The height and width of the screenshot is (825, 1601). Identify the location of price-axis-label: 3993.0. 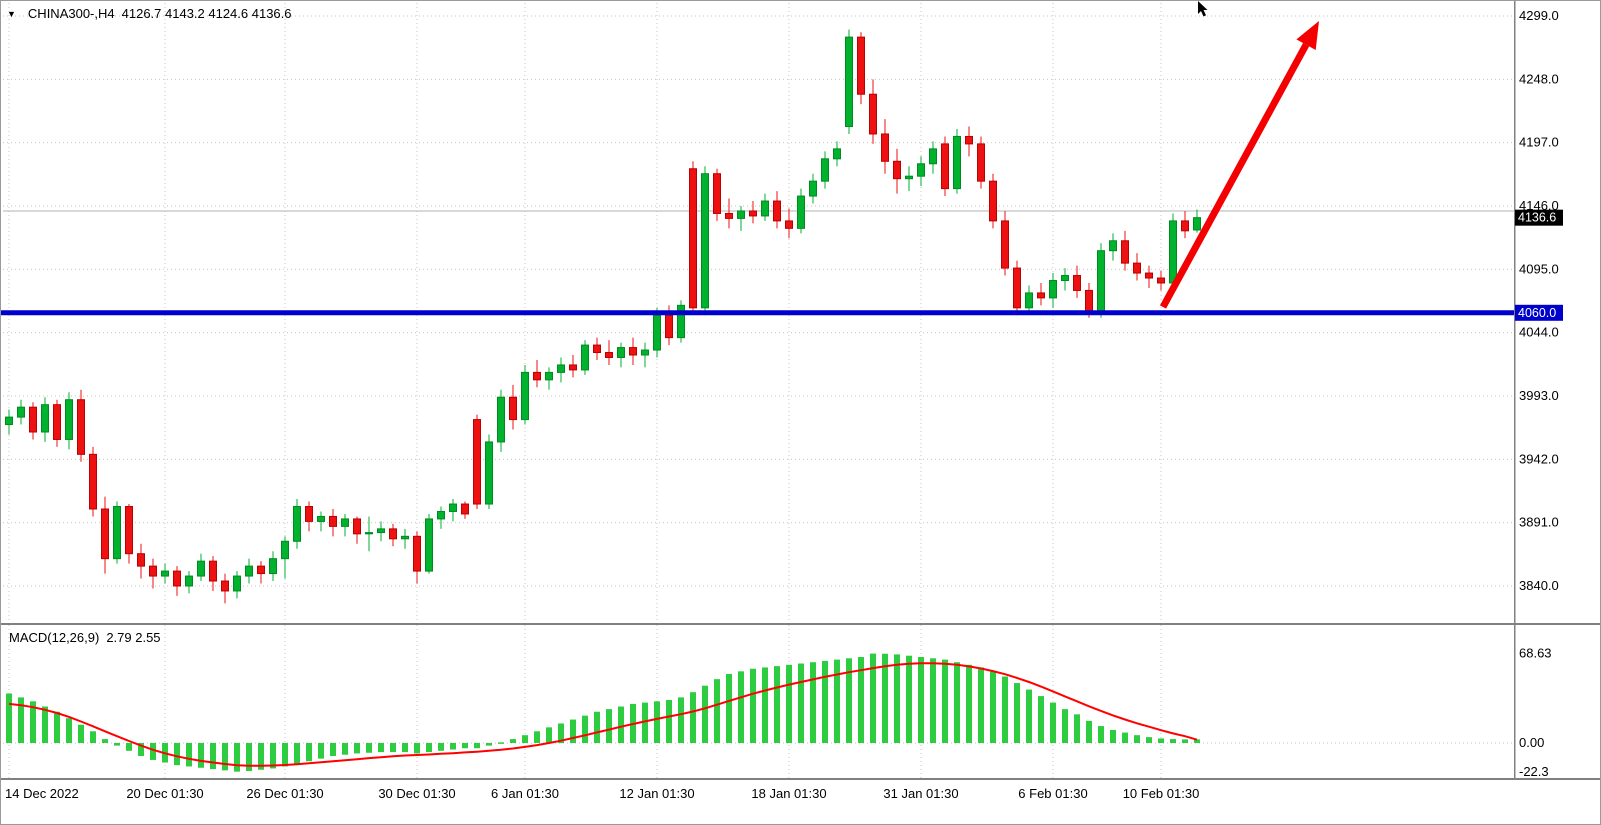
(1539, 395).